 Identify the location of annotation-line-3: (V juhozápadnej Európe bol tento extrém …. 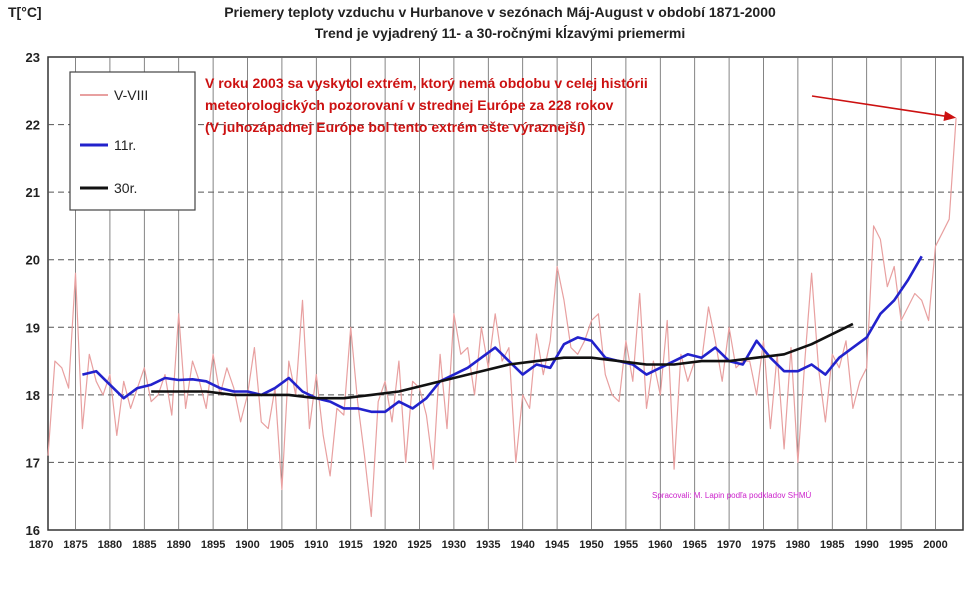
(395, 127).